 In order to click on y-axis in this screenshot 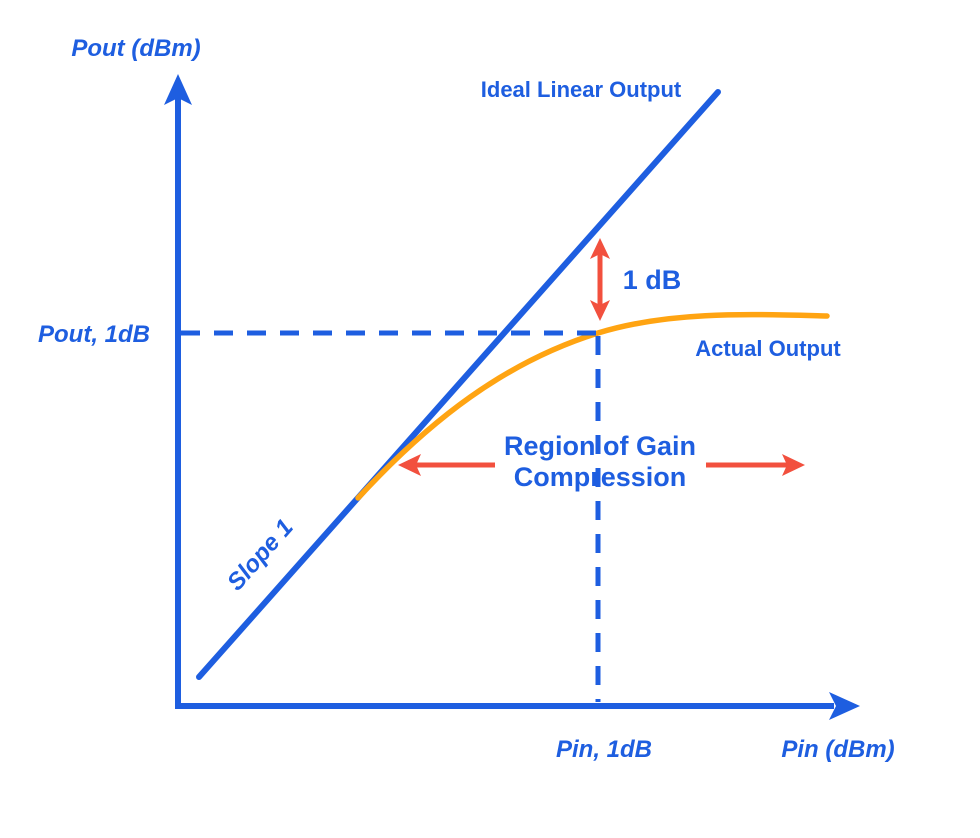, I will do `click(178, 390)`.